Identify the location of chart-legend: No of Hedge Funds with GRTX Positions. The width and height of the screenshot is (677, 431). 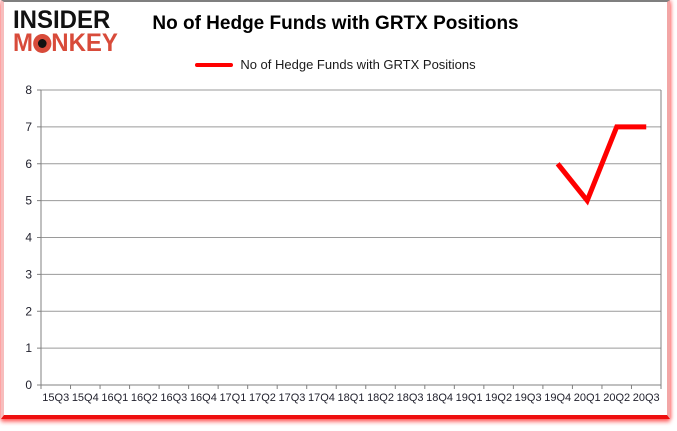
(335, 64).